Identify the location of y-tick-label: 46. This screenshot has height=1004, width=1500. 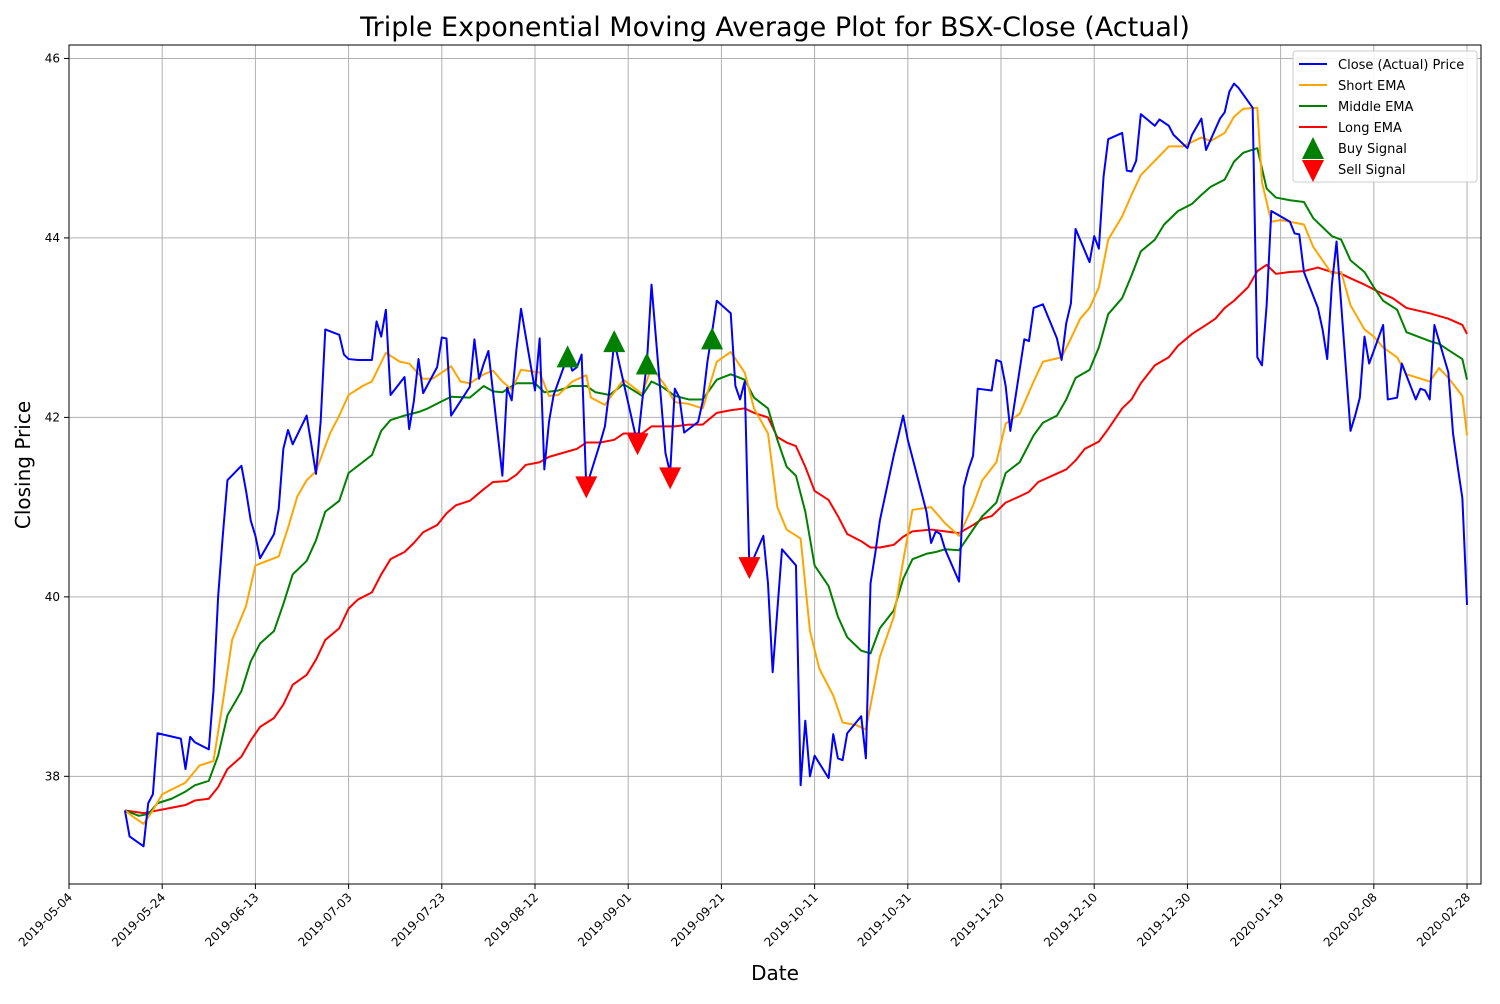
(52, 58).